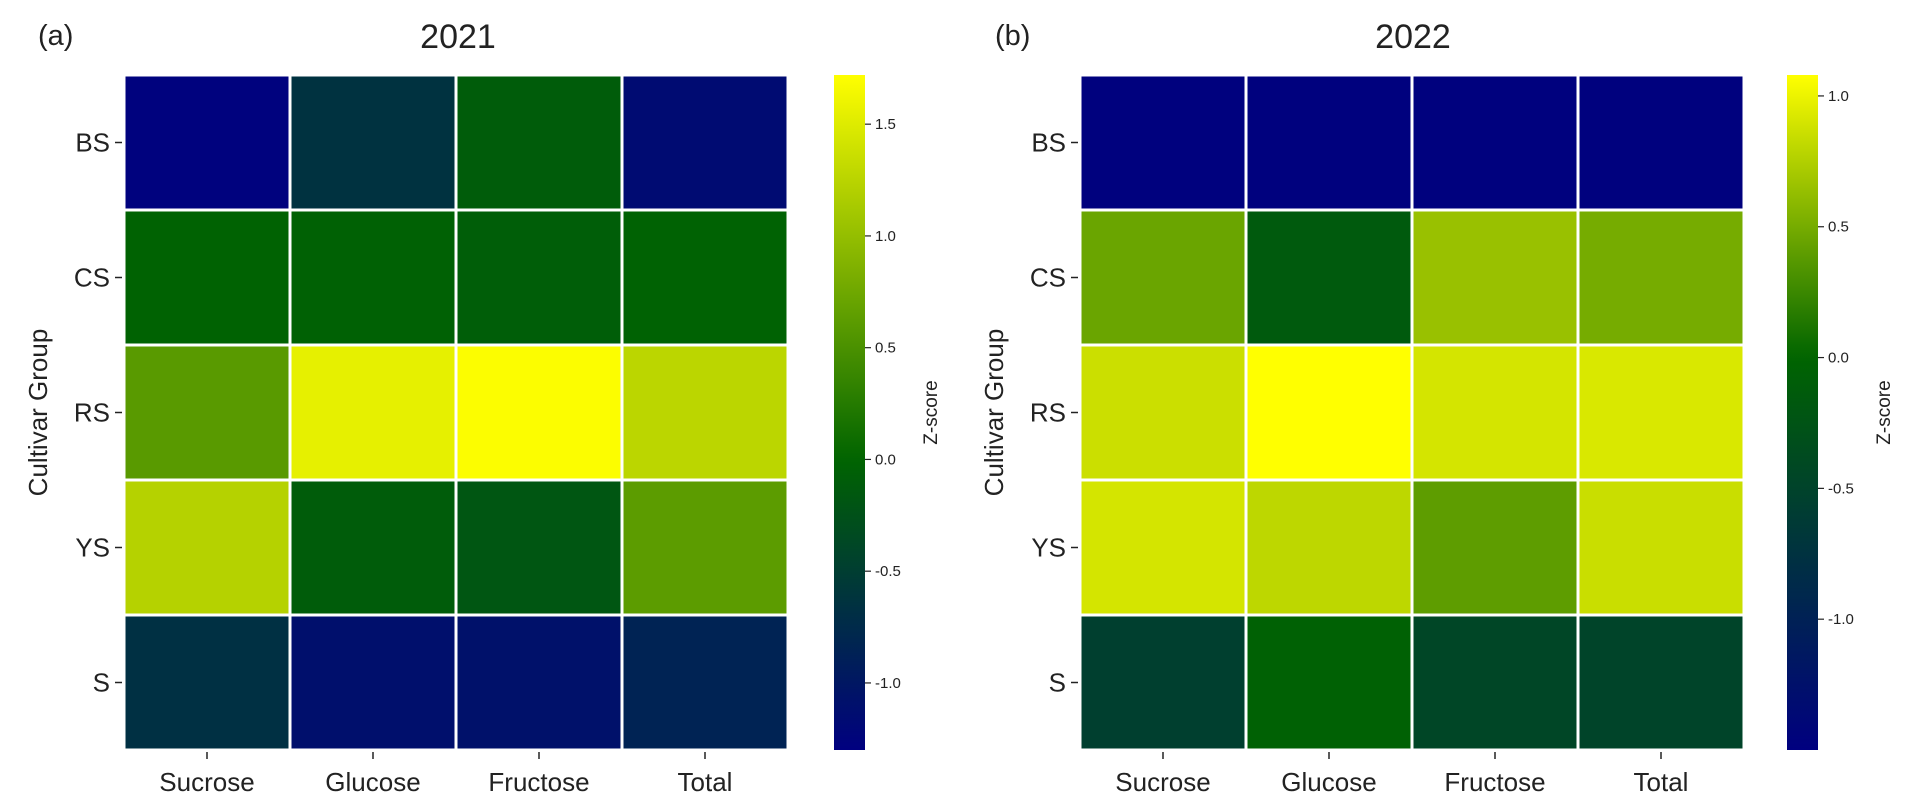  What do you see at coordinates (55, 36) in the screenshot?
I see `panel-label: (a)` at bounding box center [55, 36].